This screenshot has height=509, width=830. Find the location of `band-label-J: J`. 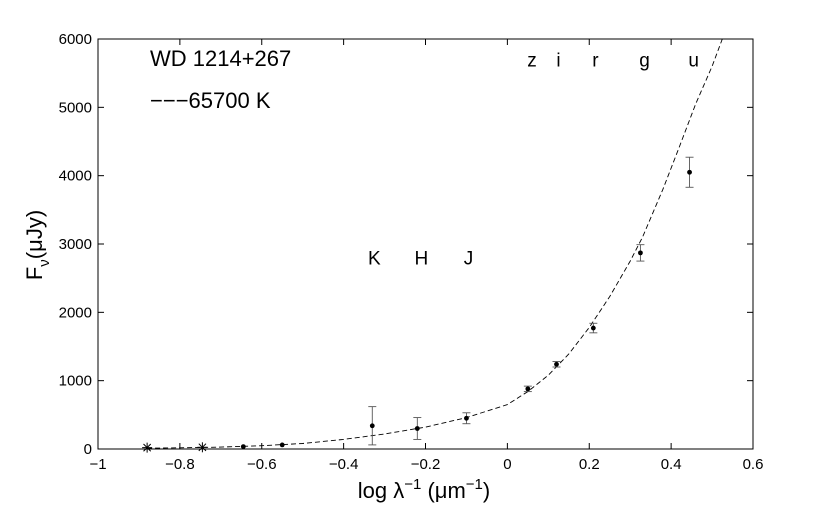

band-label-J: J is located at coordinates (469, 259).